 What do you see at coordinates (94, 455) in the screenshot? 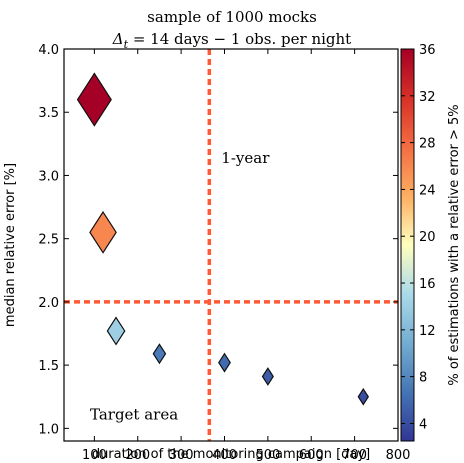
I see `x-tick-label: 100` at bounding box center [94, 455].